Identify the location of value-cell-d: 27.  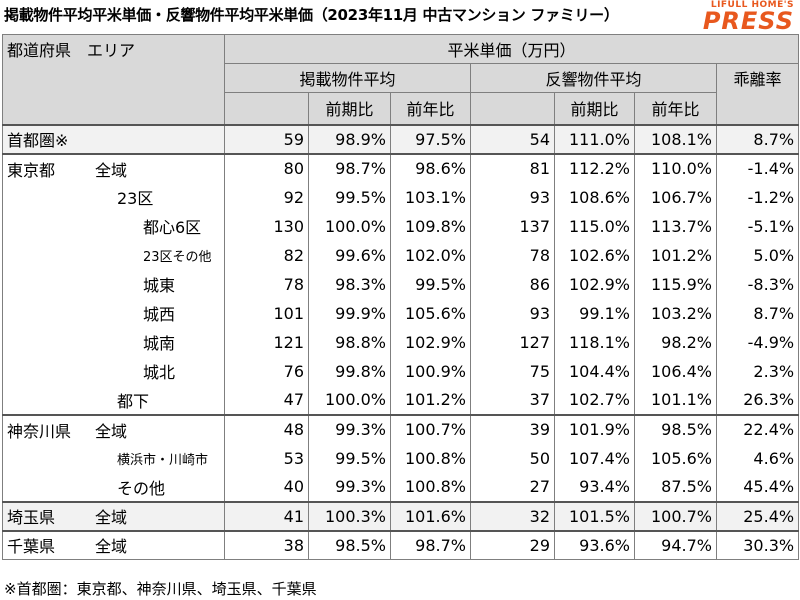
(512, 487).